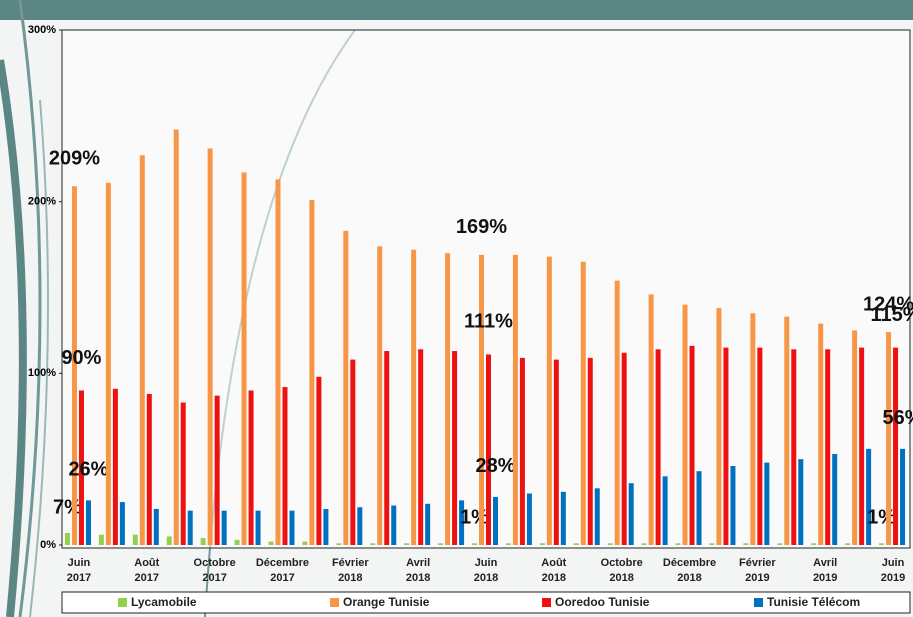  Describe the element at coordinates (474, 518) in the screenshot. I see `data-label: 1%` at that location.